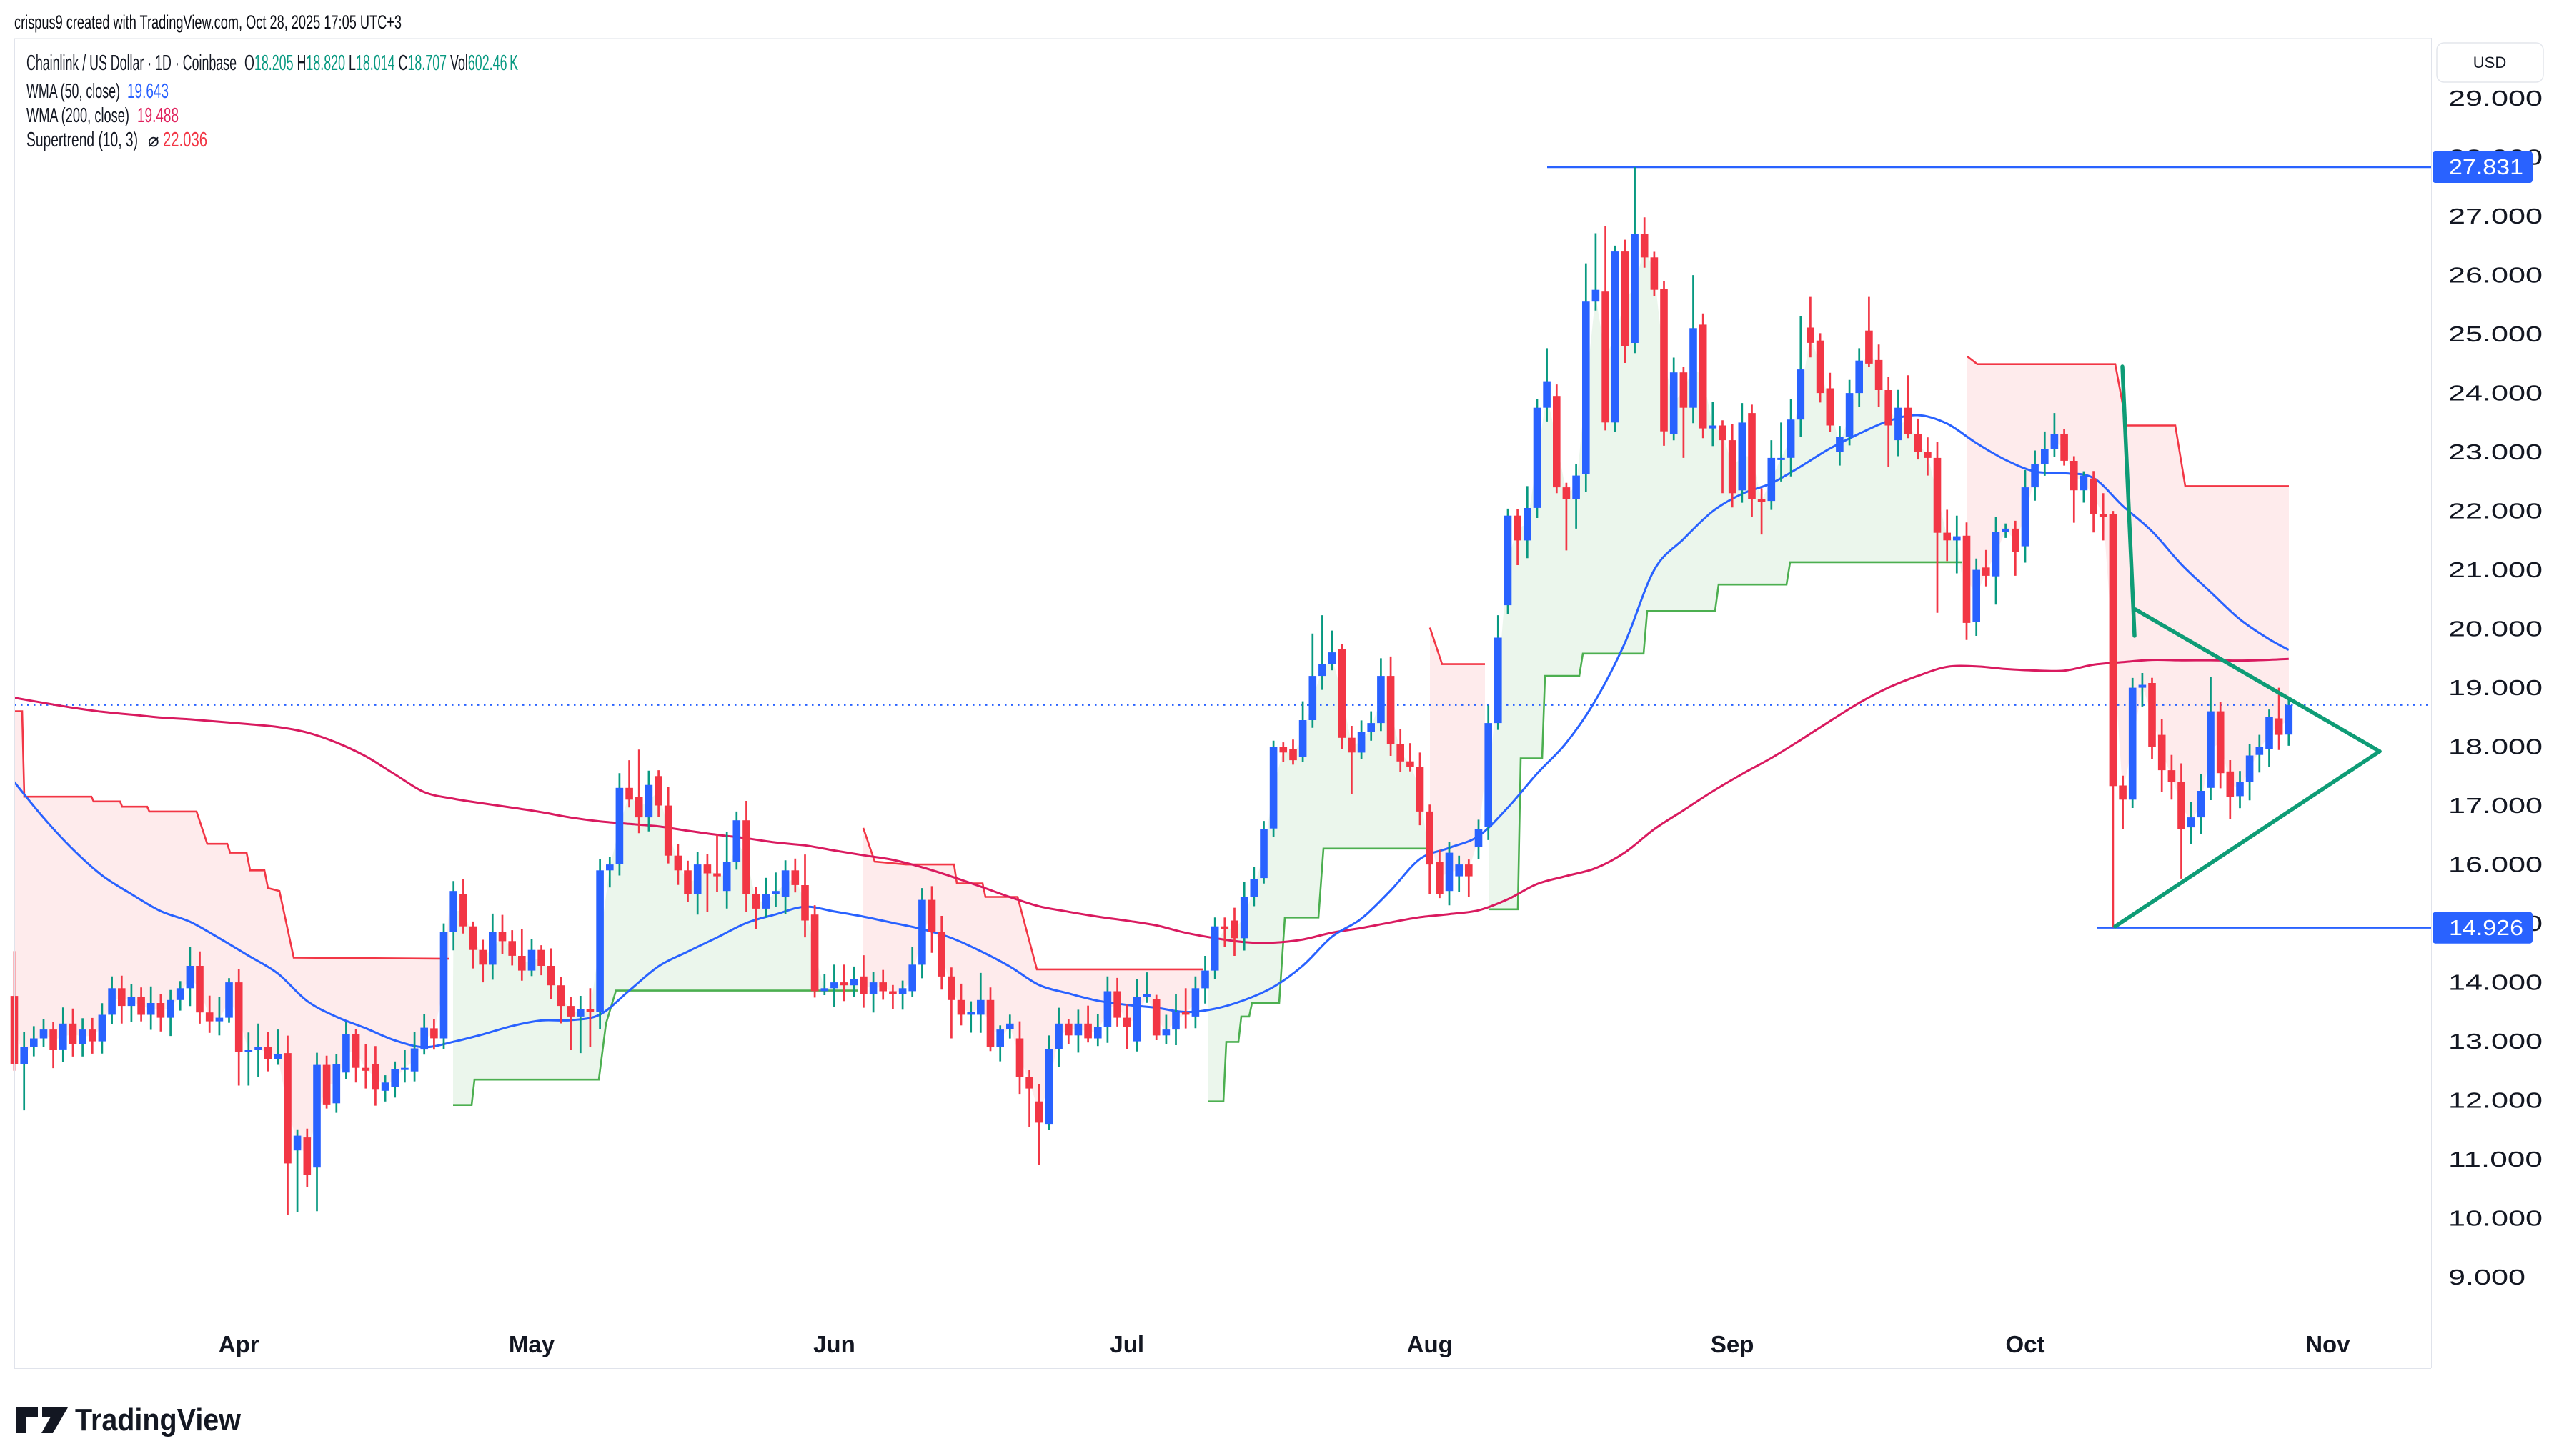 The image size is (2554, 1456). What do you see at coordinates (2495, 274) in the screenshot?
I see `svg-text: 26.000` at bounding box center [2495, 274].